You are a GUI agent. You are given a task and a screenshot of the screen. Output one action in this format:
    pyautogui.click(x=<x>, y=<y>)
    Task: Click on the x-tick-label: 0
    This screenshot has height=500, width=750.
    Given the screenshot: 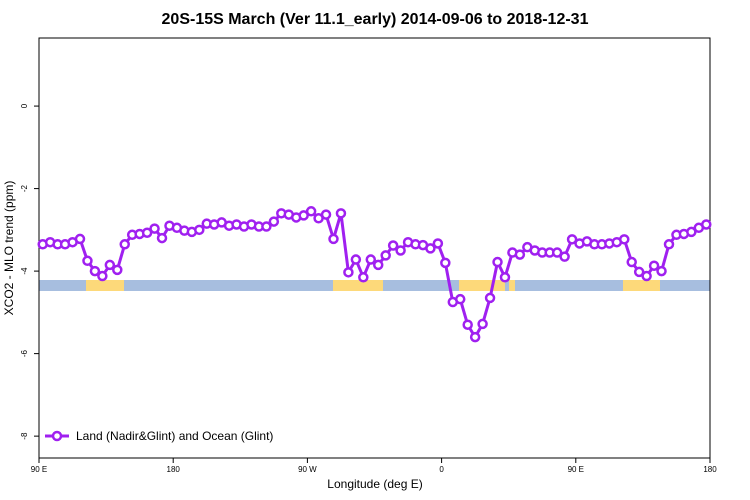 What is the action you would take?
    pyautogui.click(x=441, y=469)
    